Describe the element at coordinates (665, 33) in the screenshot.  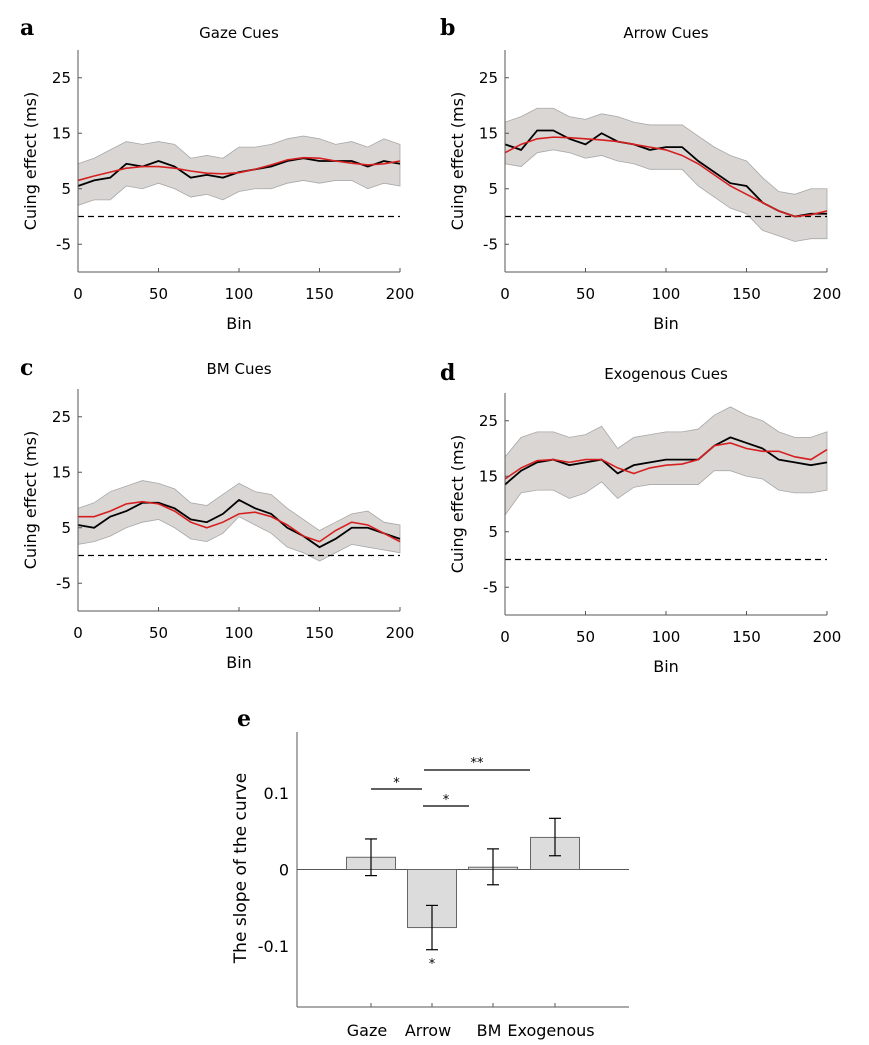
I see `chart-title: Arrow Cues` at that location.